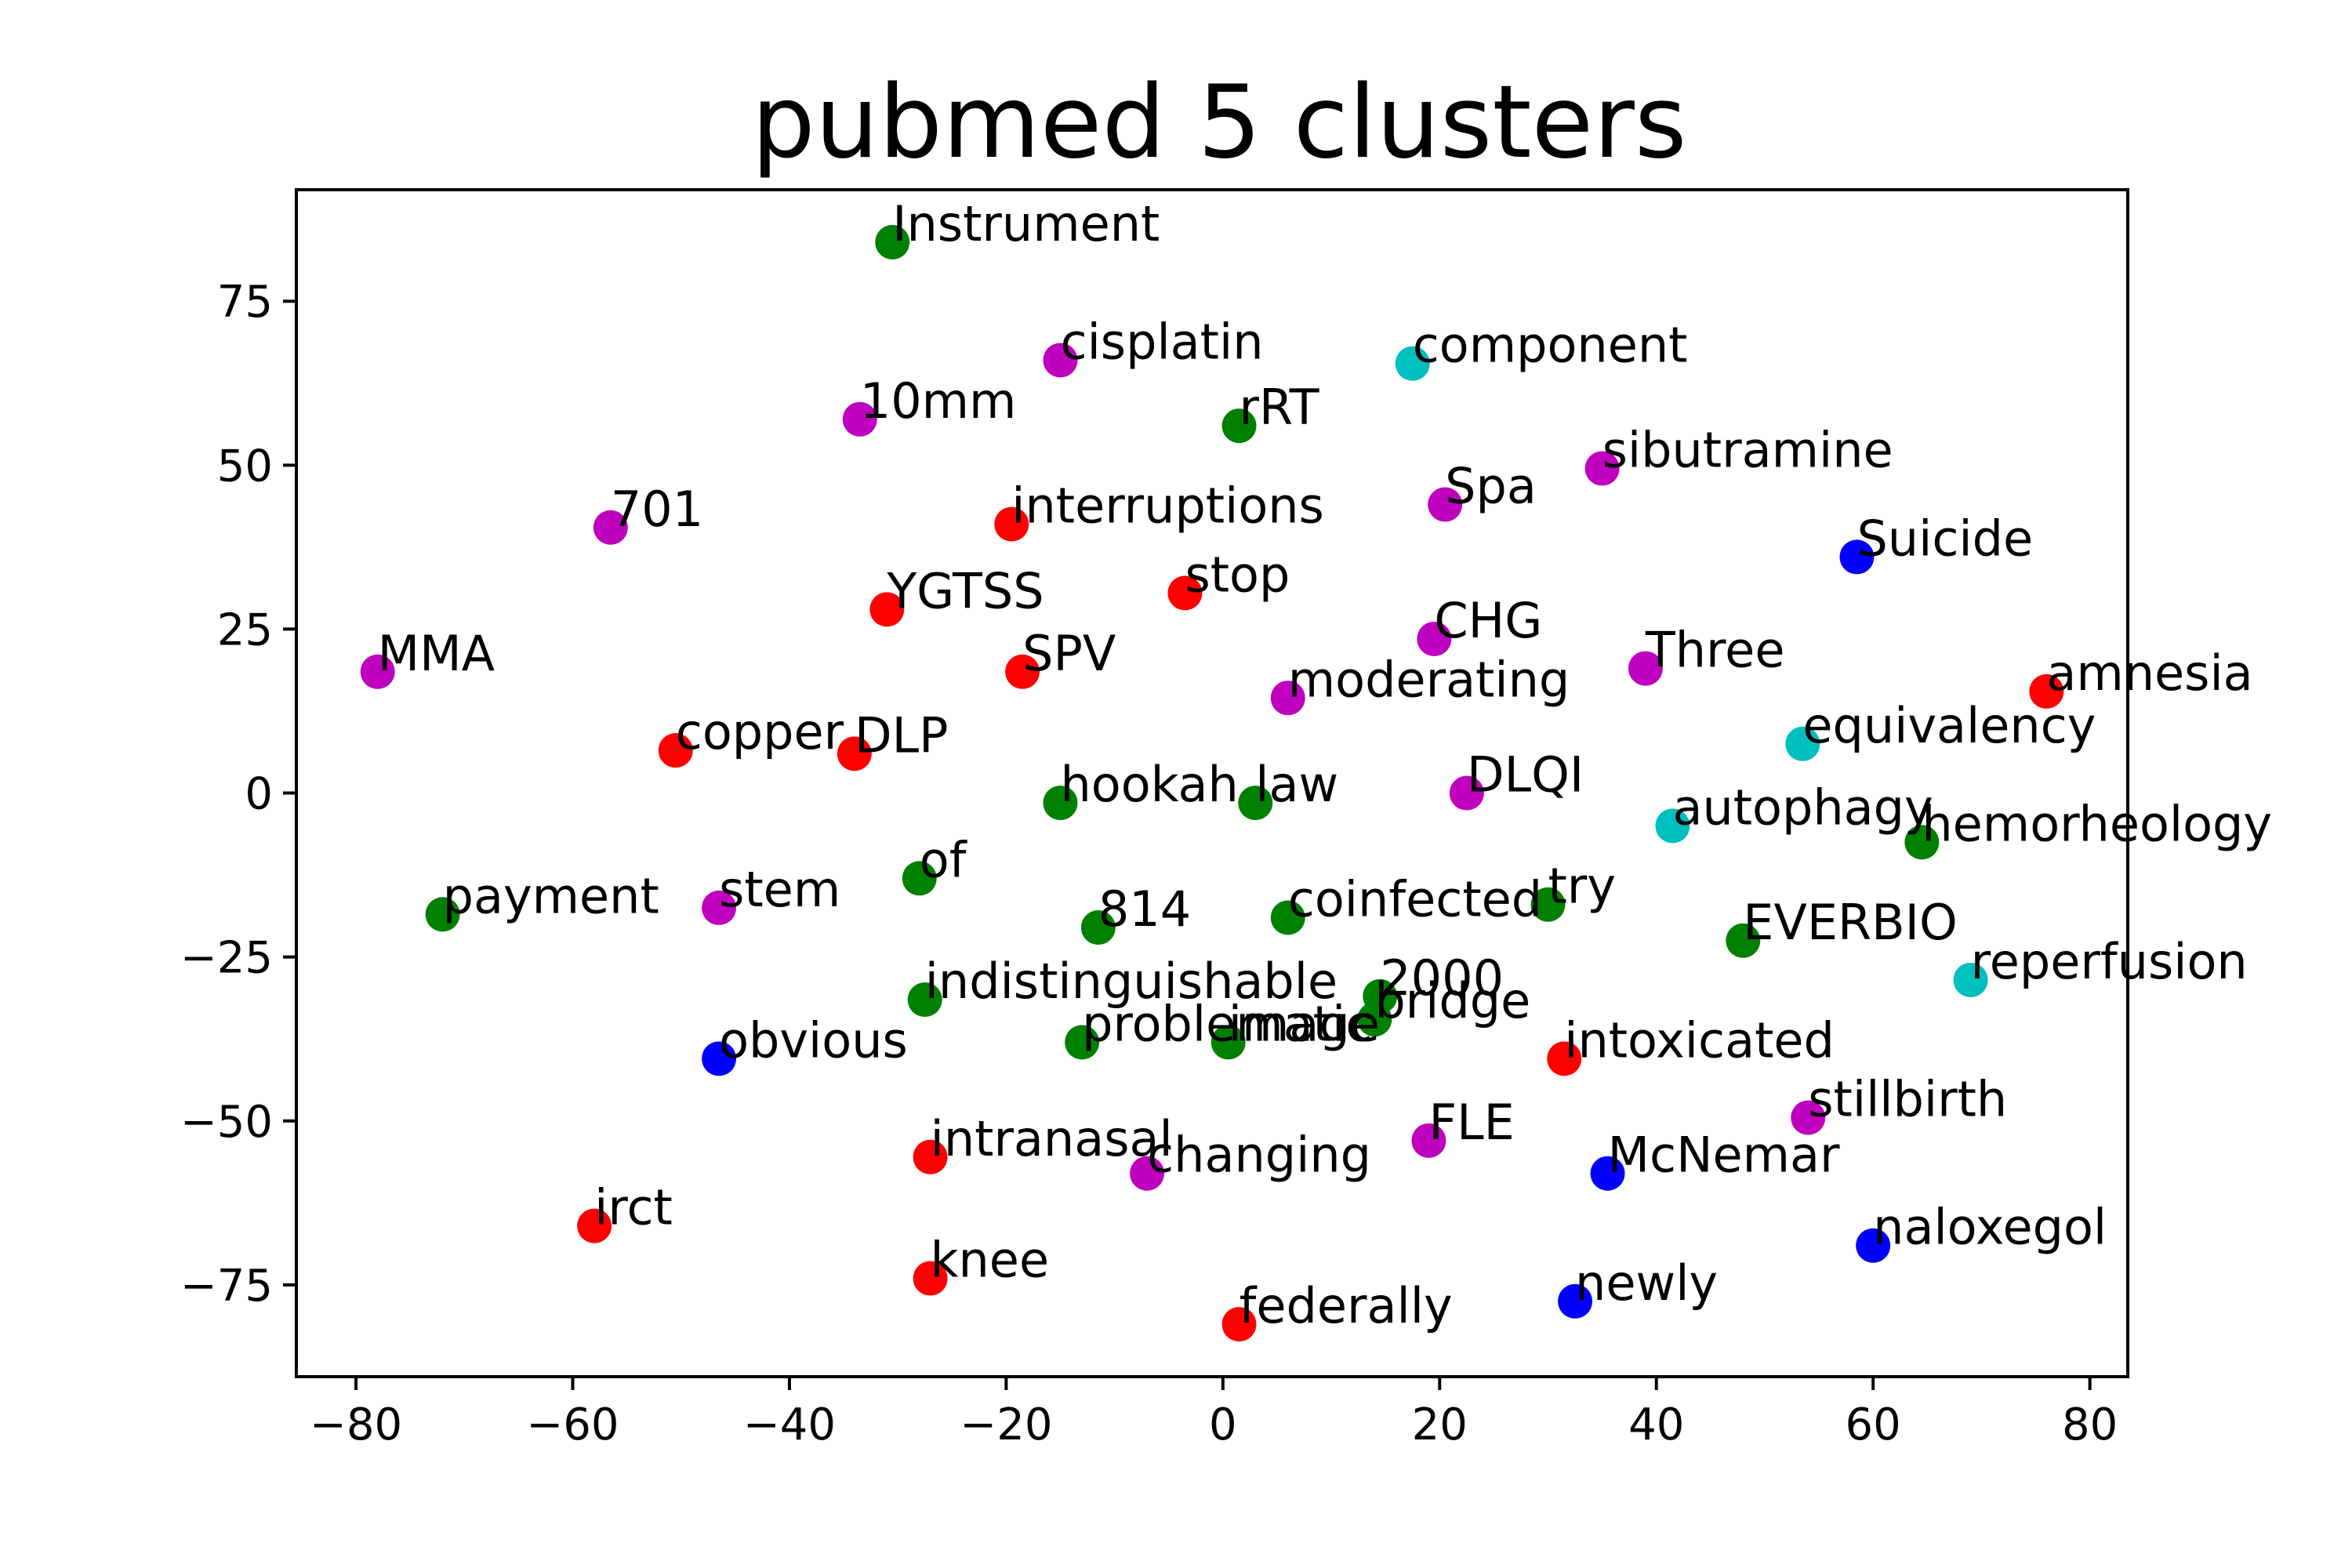 The width and height of the screenshot is (2352, 1568). What do you see at coordinates (633, 1207) in the screenshot?
I see `point-label: irct` at bounding box center [633, 1207].